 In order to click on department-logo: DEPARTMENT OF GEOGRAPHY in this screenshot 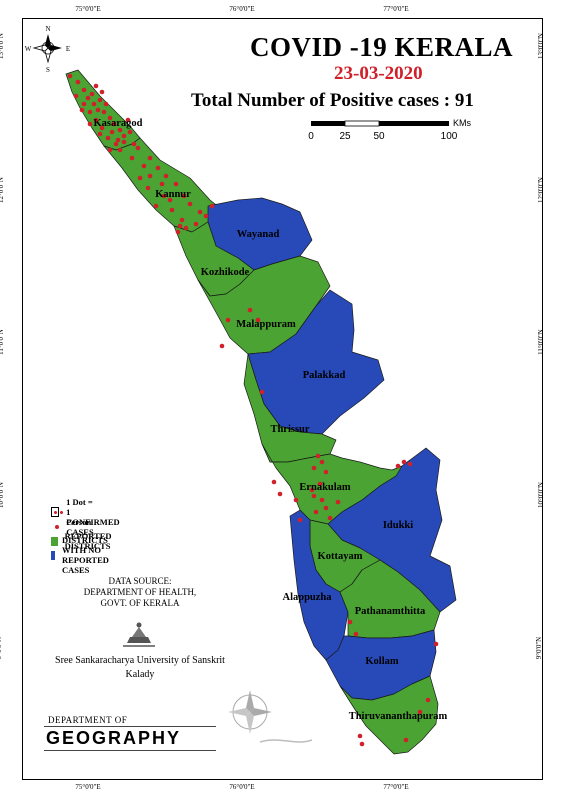, I will do `click(130, 734)`.